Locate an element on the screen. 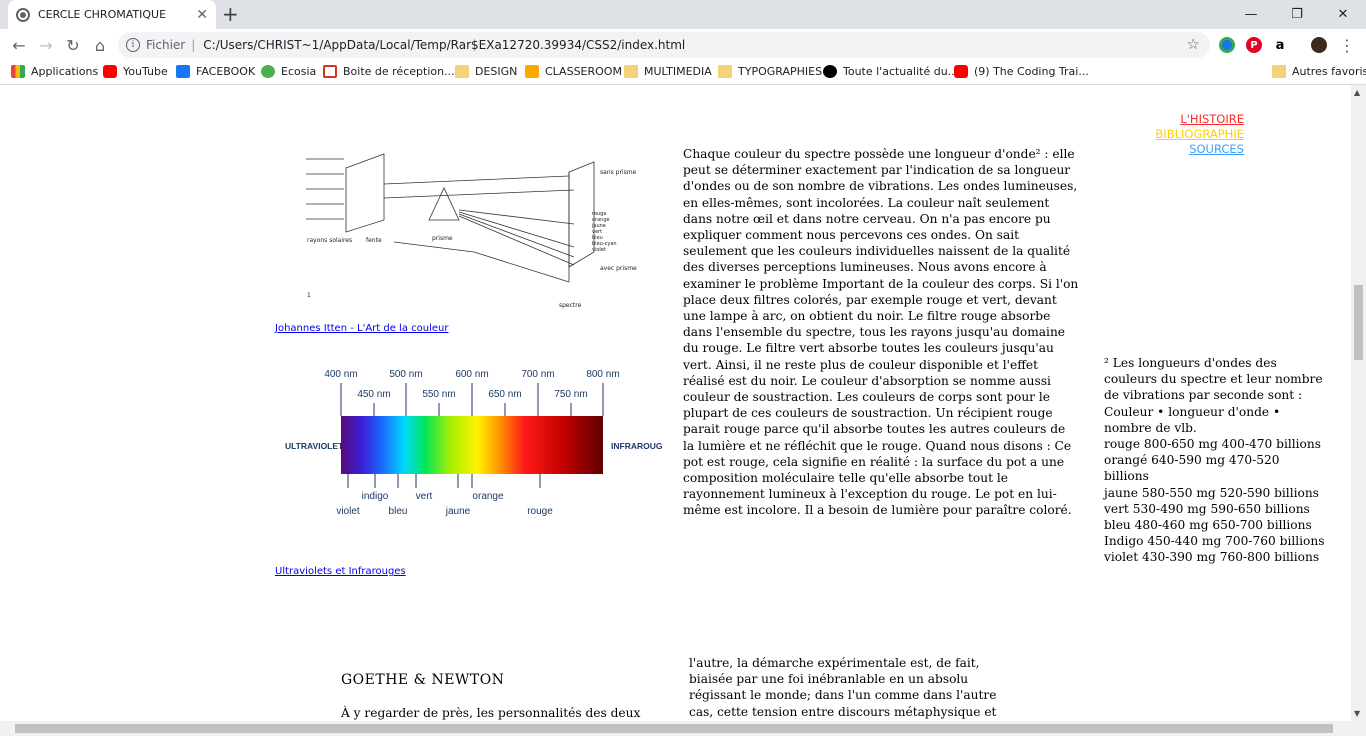 The image size is (1366, 736). bookmark-design: DESIGN is located at coordinates (486, 71).